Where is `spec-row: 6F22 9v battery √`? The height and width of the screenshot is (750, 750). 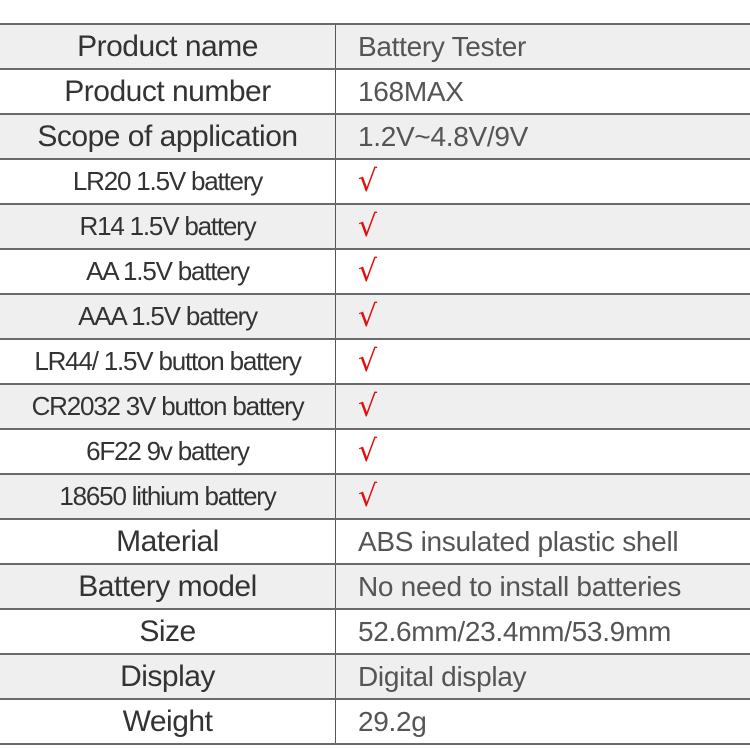
spec-row: 6F22 9v battery √ is located at coordinates (375, 451).